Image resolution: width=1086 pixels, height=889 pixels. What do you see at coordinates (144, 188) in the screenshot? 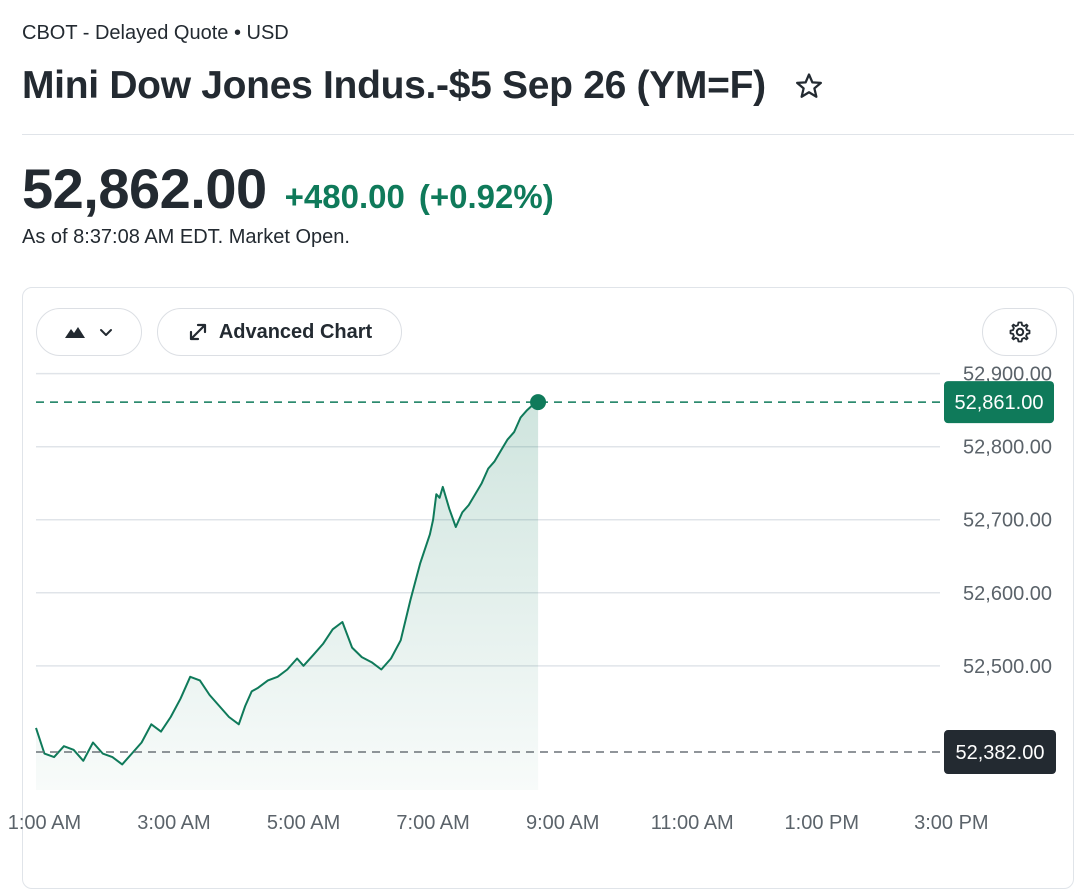
I see `current-price: 52,862.00` at bounding box center [144, 188].